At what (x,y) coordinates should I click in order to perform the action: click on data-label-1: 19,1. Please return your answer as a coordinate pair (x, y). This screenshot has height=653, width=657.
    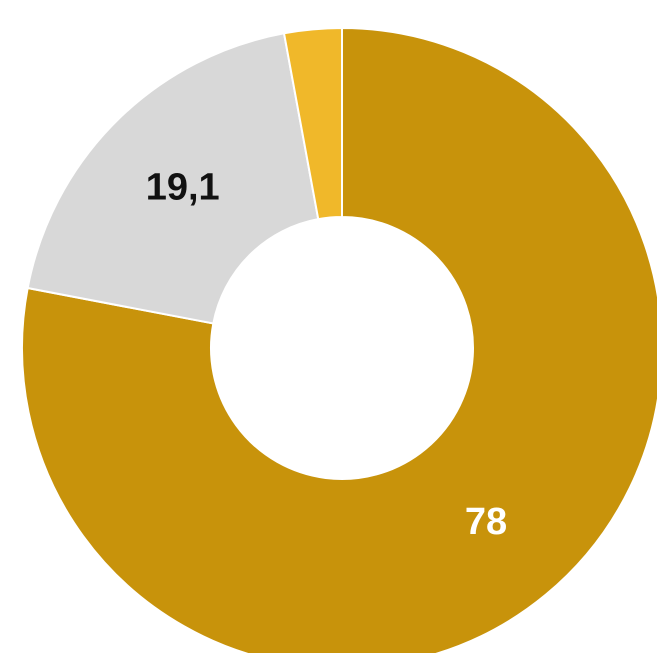
    Looking at the image, I should click on (183, 188).